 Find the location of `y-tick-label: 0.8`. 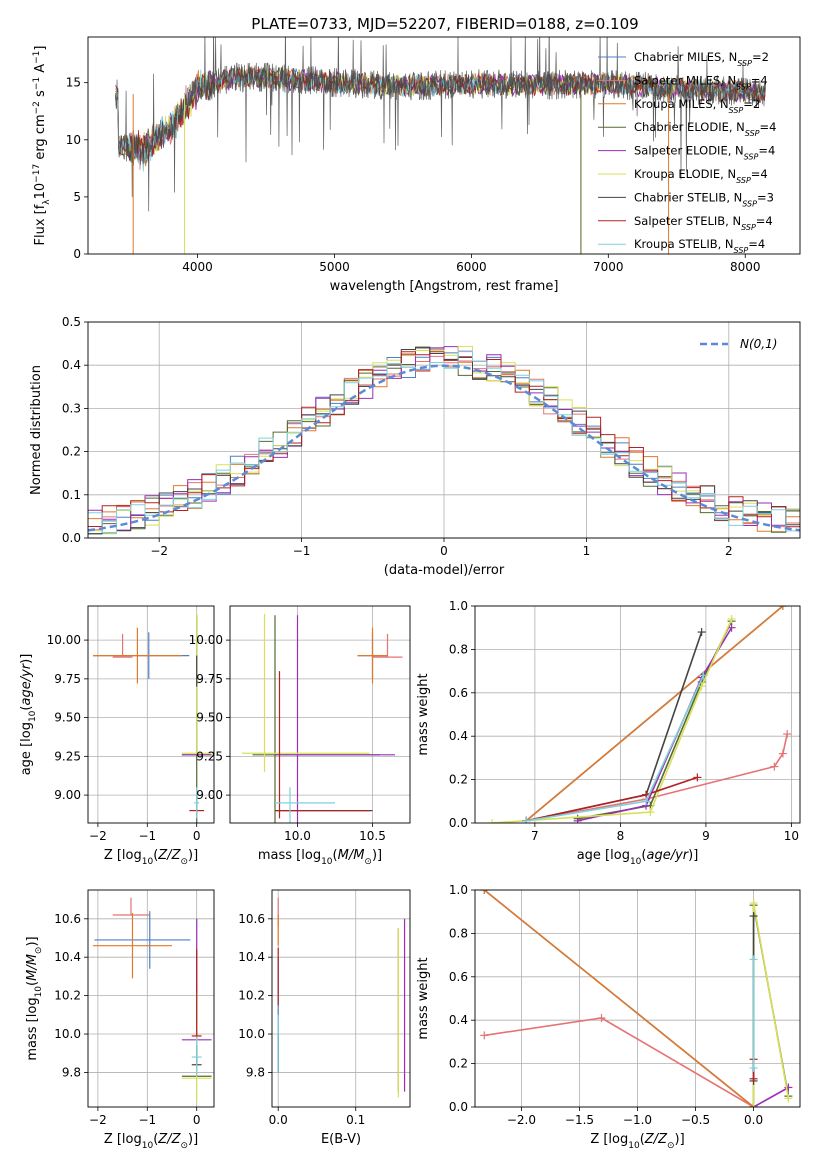

y-tick-label: 0.8 is located at coordinates (458, 933).